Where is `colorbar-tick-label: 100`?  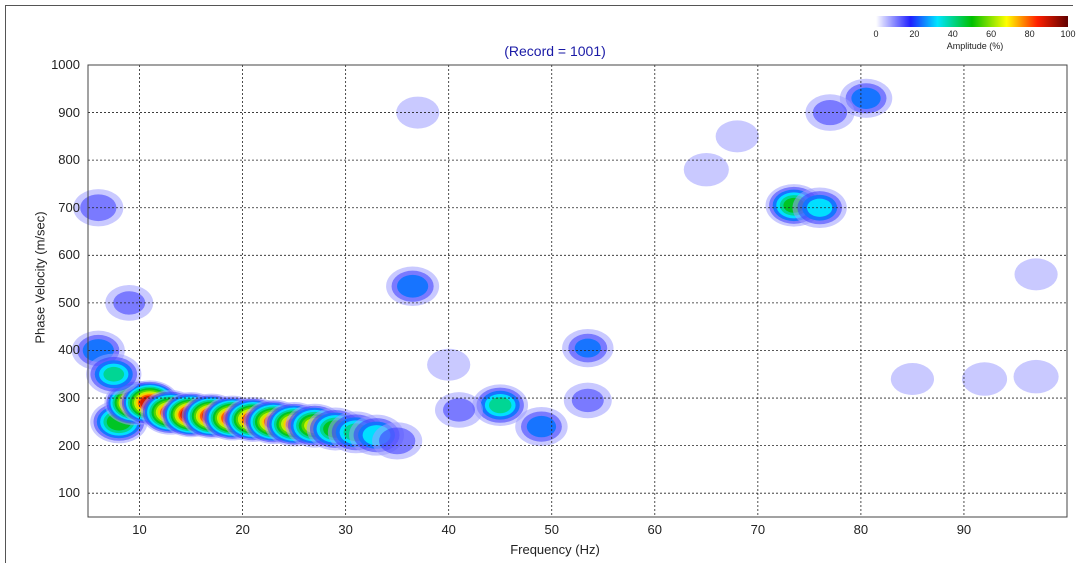 colorbar-tick-label: 100 is located at coordinates (1068, 34).